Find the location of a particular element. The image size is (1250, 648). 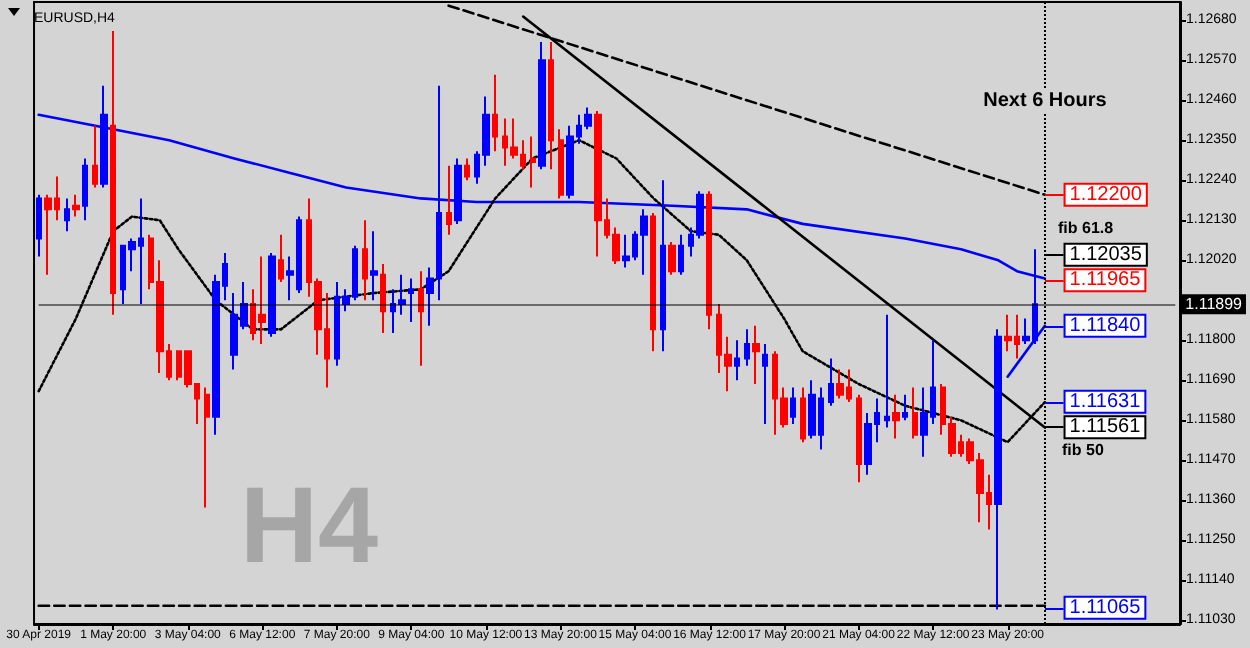

ref-line-label: 1.11965 is located at coordinates (1105, 280).